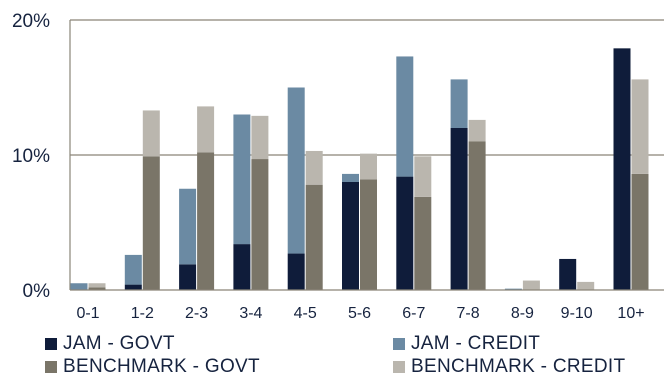 Image resolution: width=664 pixels, height=379 pixels. What do you see at coordinates (51, 344) in the screenshot?
I see `legend-swatch-jam-govt` at bounding box center [51, 344].